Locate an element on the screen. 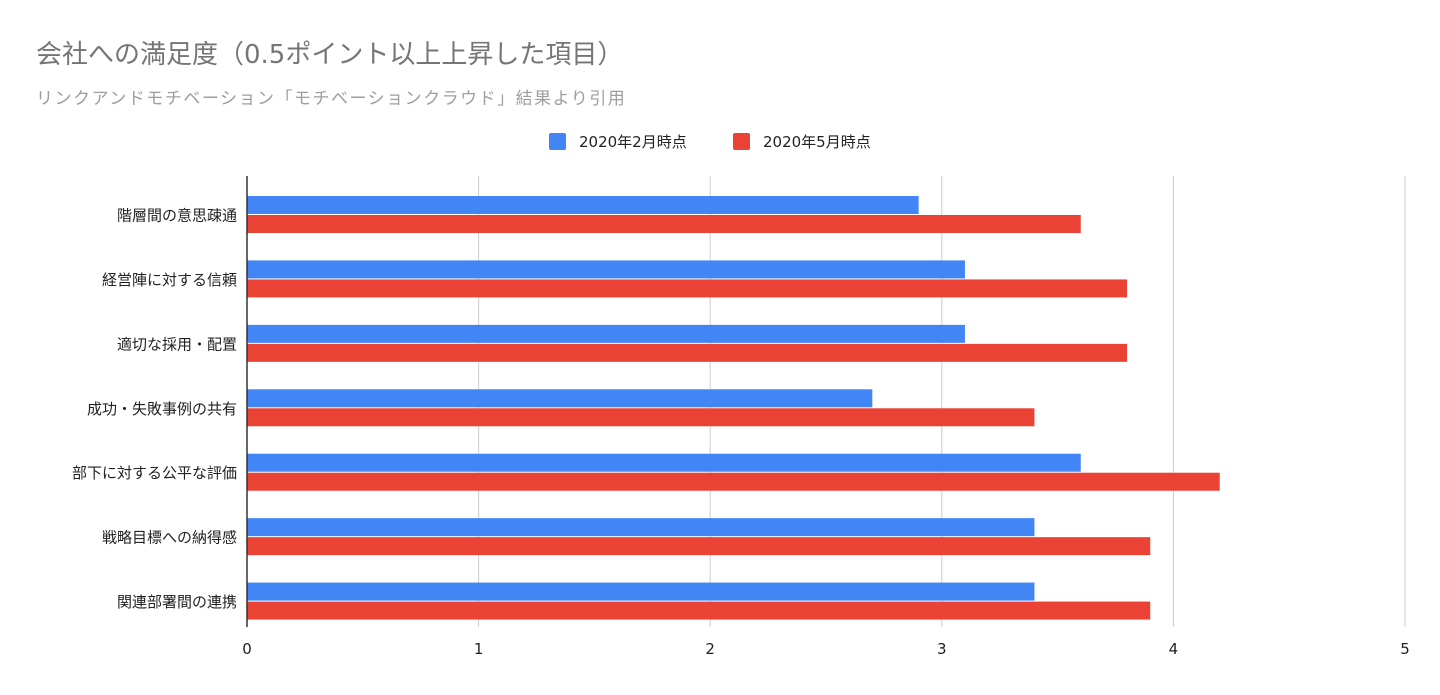 This screenshot has height=695, width=1440. x-tick-label: 5 is located at coordinates (1405, 649).